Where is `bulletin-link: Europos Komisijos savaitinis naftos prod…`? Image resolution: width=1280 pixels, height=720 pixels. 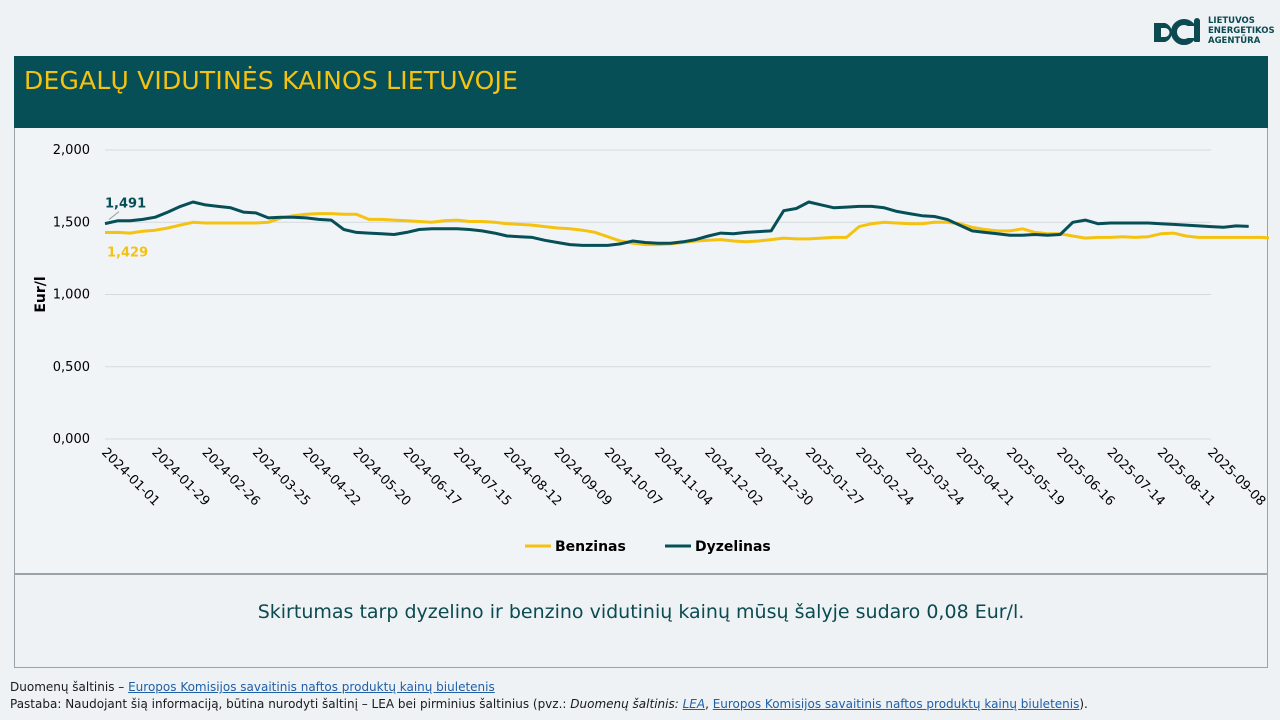 bulletin-link: Europos Komisijos savaitinis naftos prod… is located at coordinates (896, 704).